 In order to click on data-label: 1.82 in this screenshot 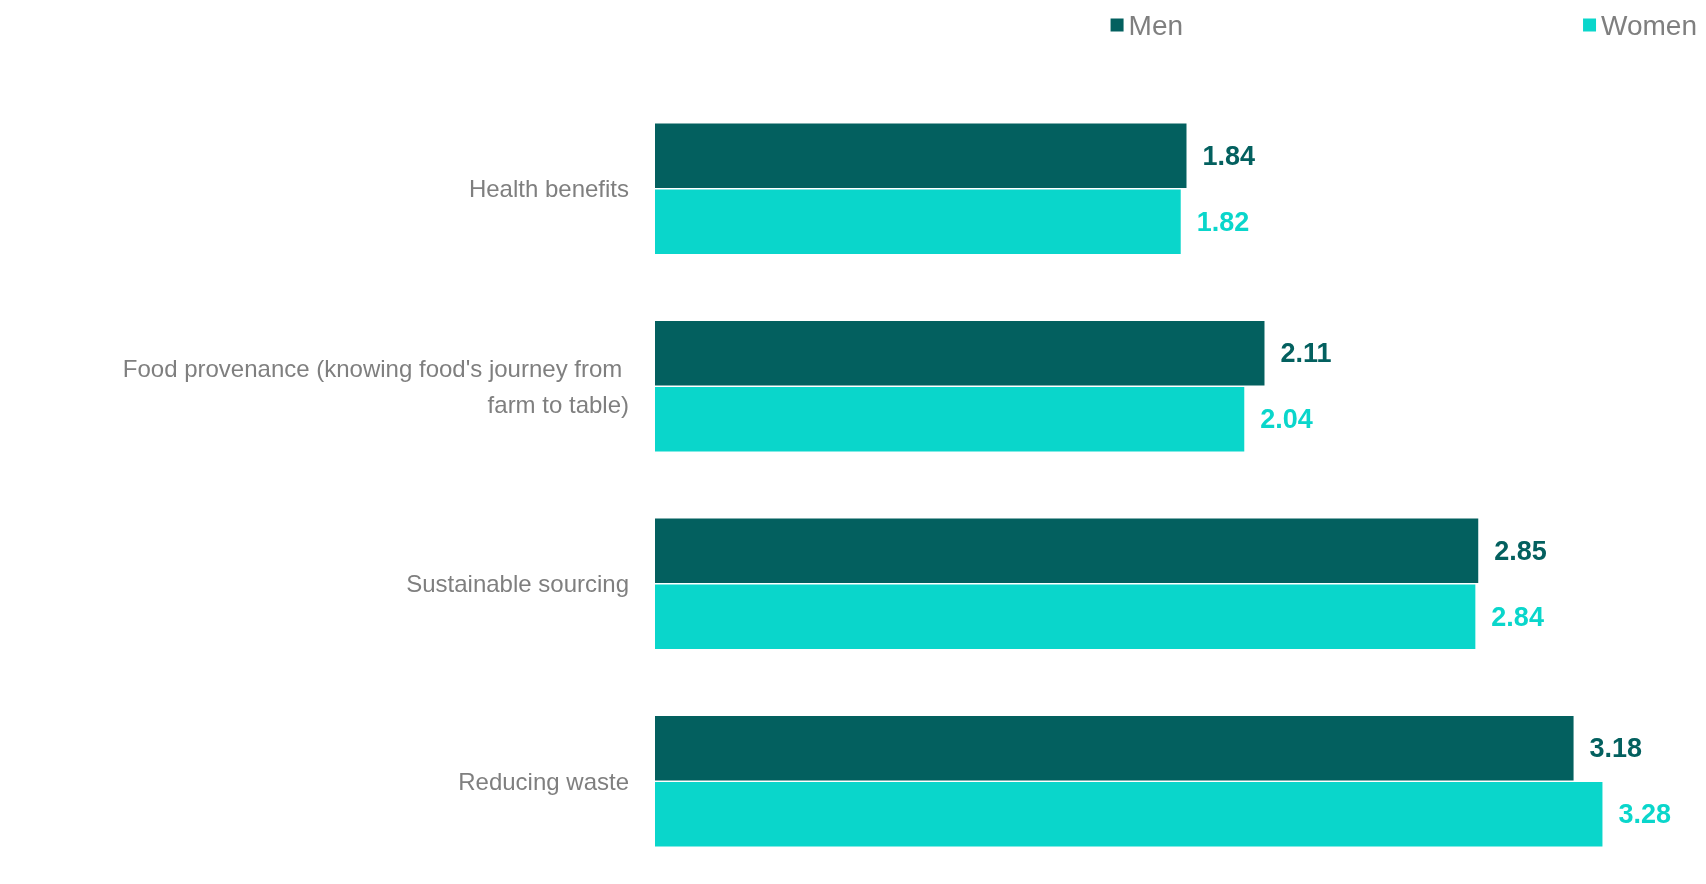, I will do `click(1223, 221)`.